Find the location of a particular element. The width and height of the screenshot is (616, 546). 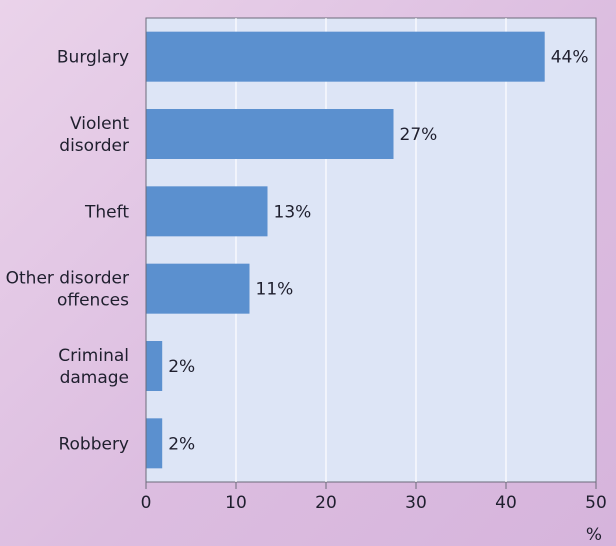

category-label: Other disorder is located at coordinates (67, 279).